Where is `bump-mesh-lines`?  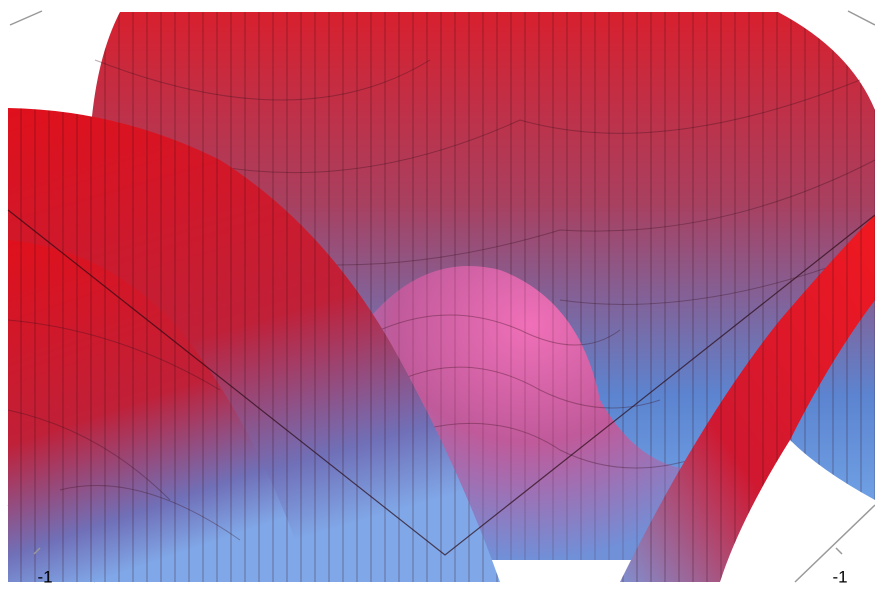
bump-mesh-lines is located at coordinates (535, 391).